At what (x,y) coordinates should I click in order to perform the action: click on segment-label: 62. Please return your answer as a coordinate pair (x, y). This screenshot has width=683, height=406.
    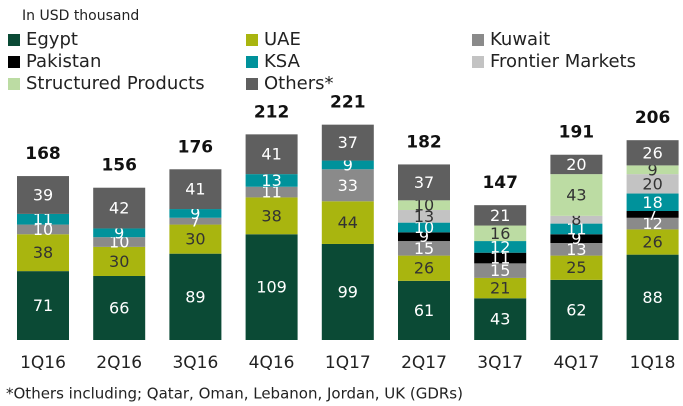
    Looking at the image, I should click on (576, 309).